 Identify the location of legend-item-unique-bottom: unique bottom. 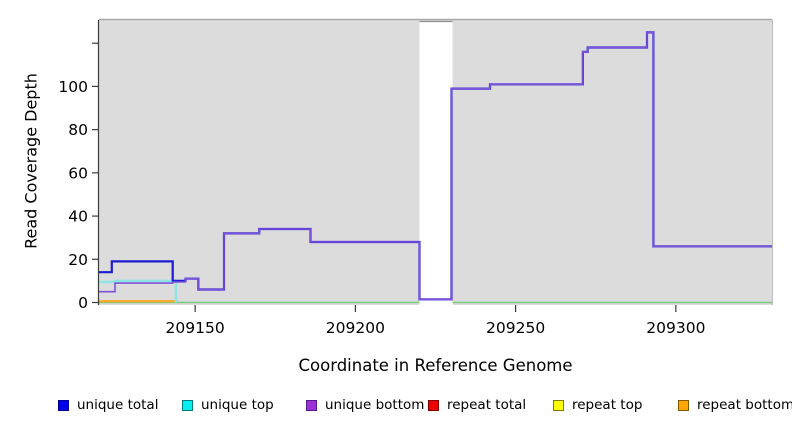
(365, 405).